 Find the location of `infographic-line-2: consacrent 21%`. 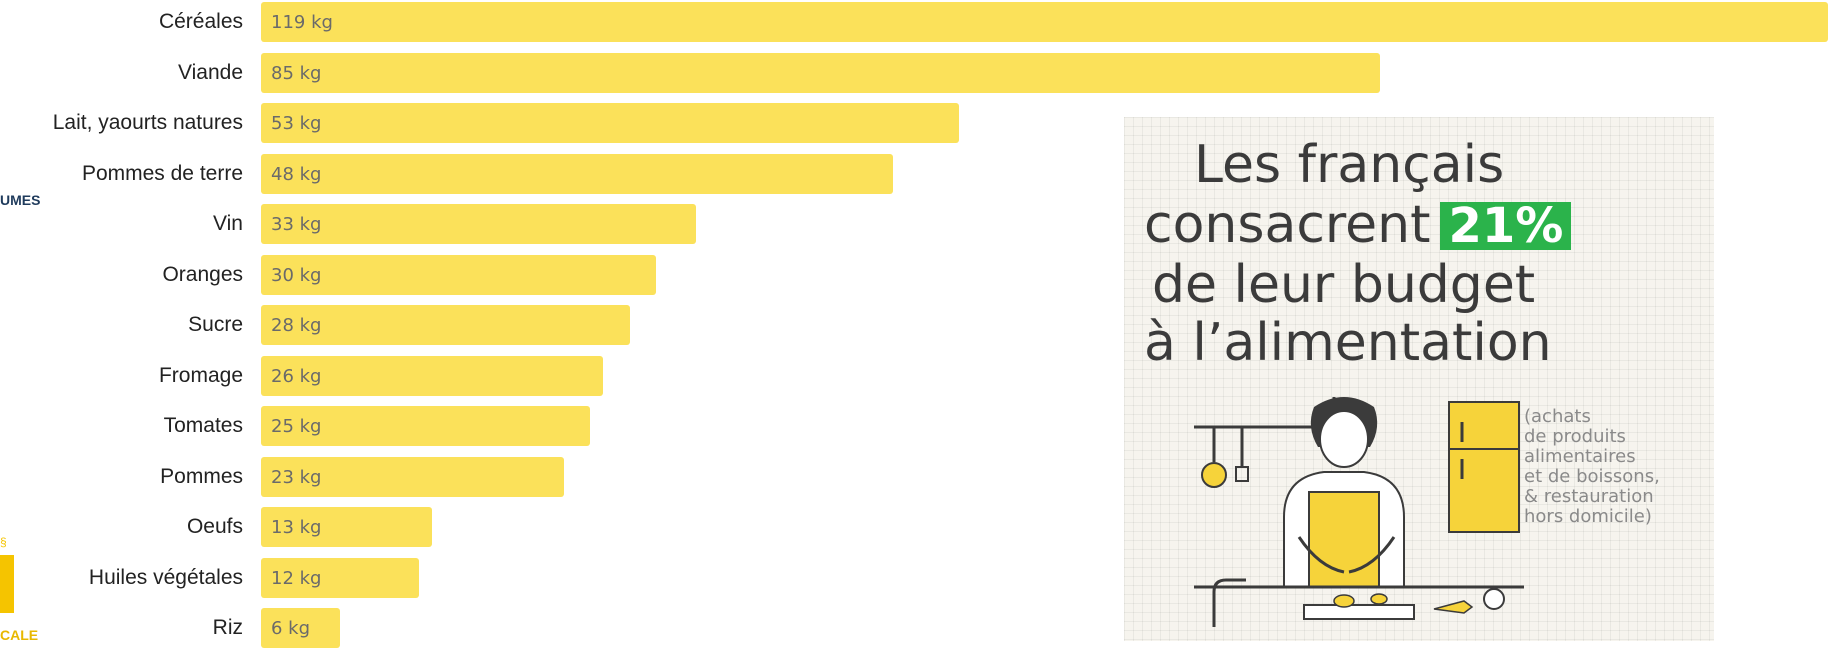

infographic-line-2: consacrent 21% is located at coordinates (1358, 225).